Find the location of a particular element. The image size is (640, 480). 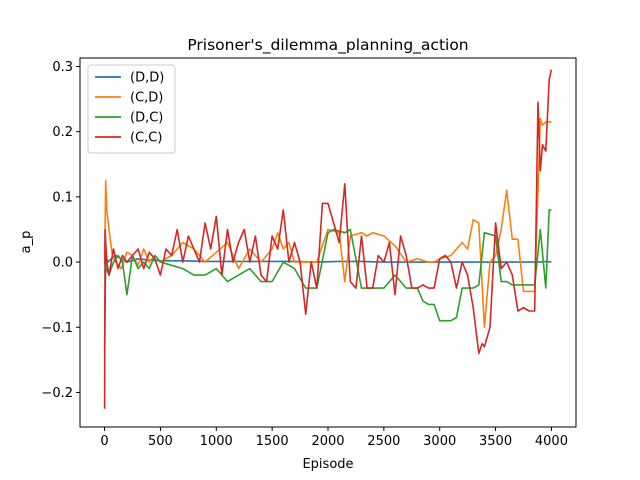

y-tick-label-1: −0.1 is located at coordinates (57, 328).